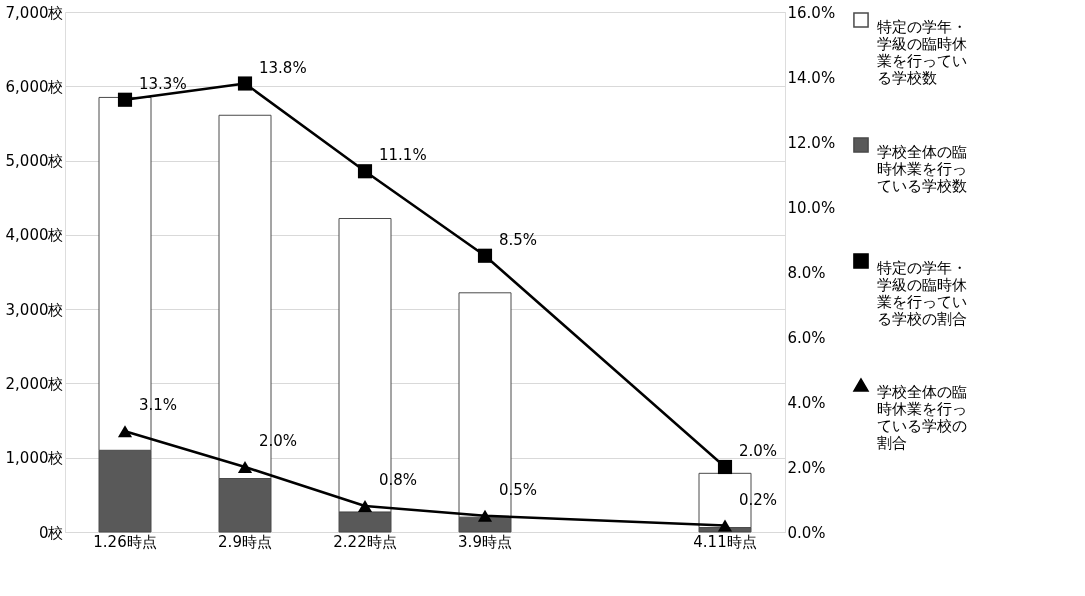 Image resolution: width=1085 pixels, height=596 pixels. What do you see at coordinates (245, 541) in the screenshot?
I see `x-tick-label: 2.9時点` at bounding box center [245, 541].